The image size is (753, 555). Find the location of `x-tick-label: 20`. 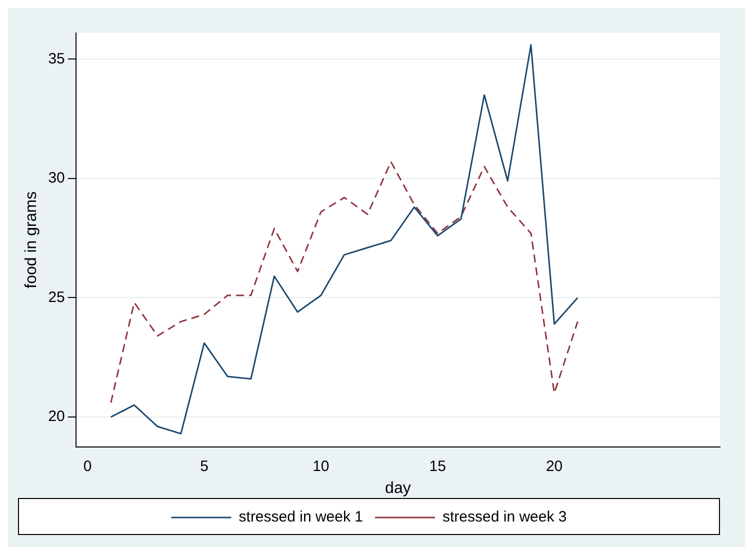

x-tick-label: 20 is located at coordinates (554, 466).